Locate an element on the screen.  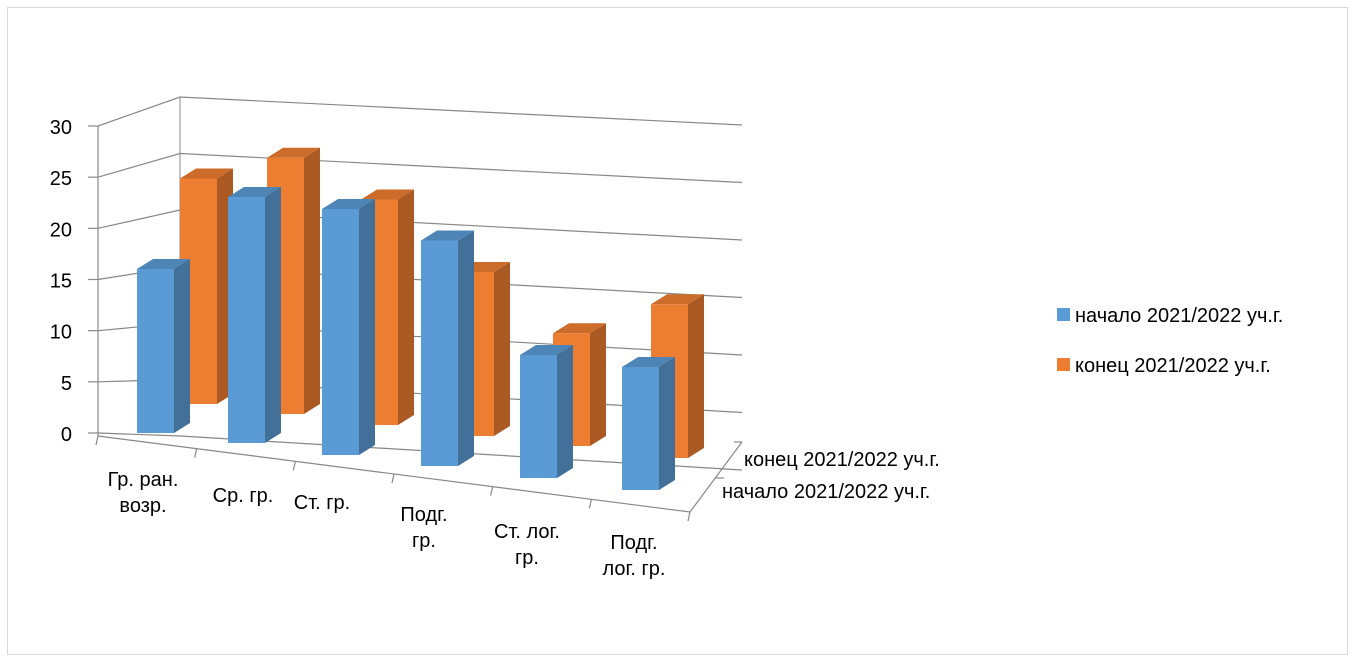
x-tick-label: Ст. гр. is located at coordinates (322, 503).